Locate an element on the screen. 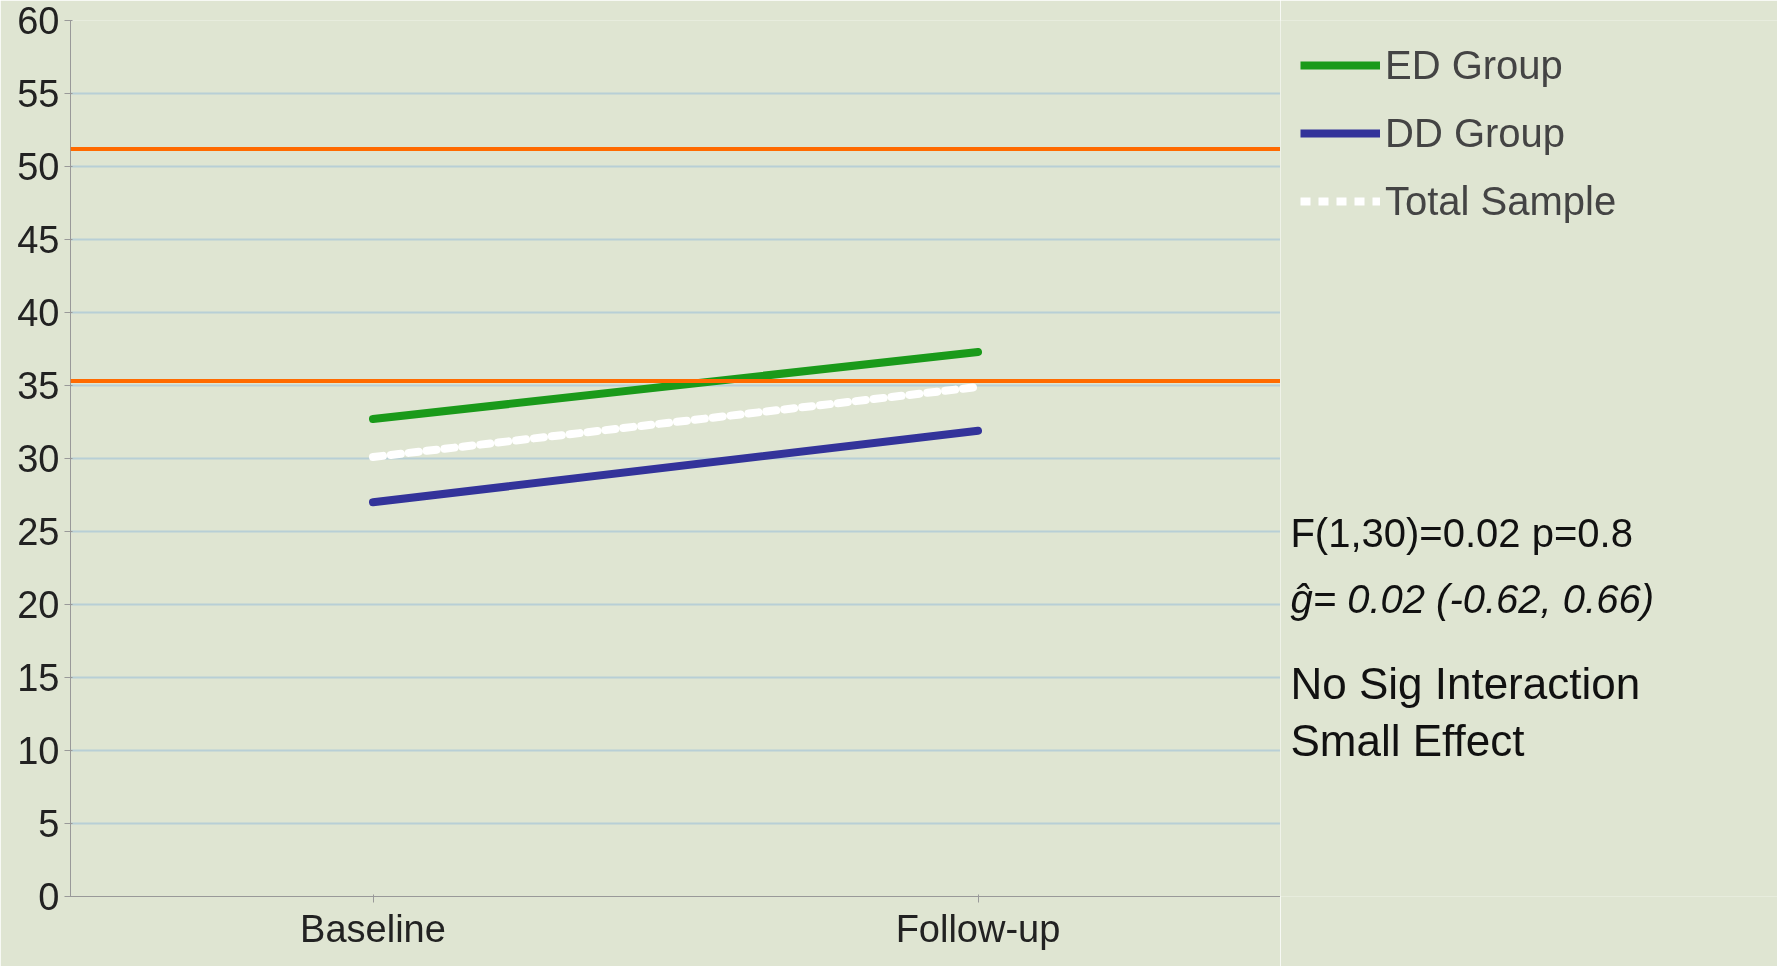 This screenshot has height=966, width=1777. y-tick-label: 10 is located at coordinates (38, 751).